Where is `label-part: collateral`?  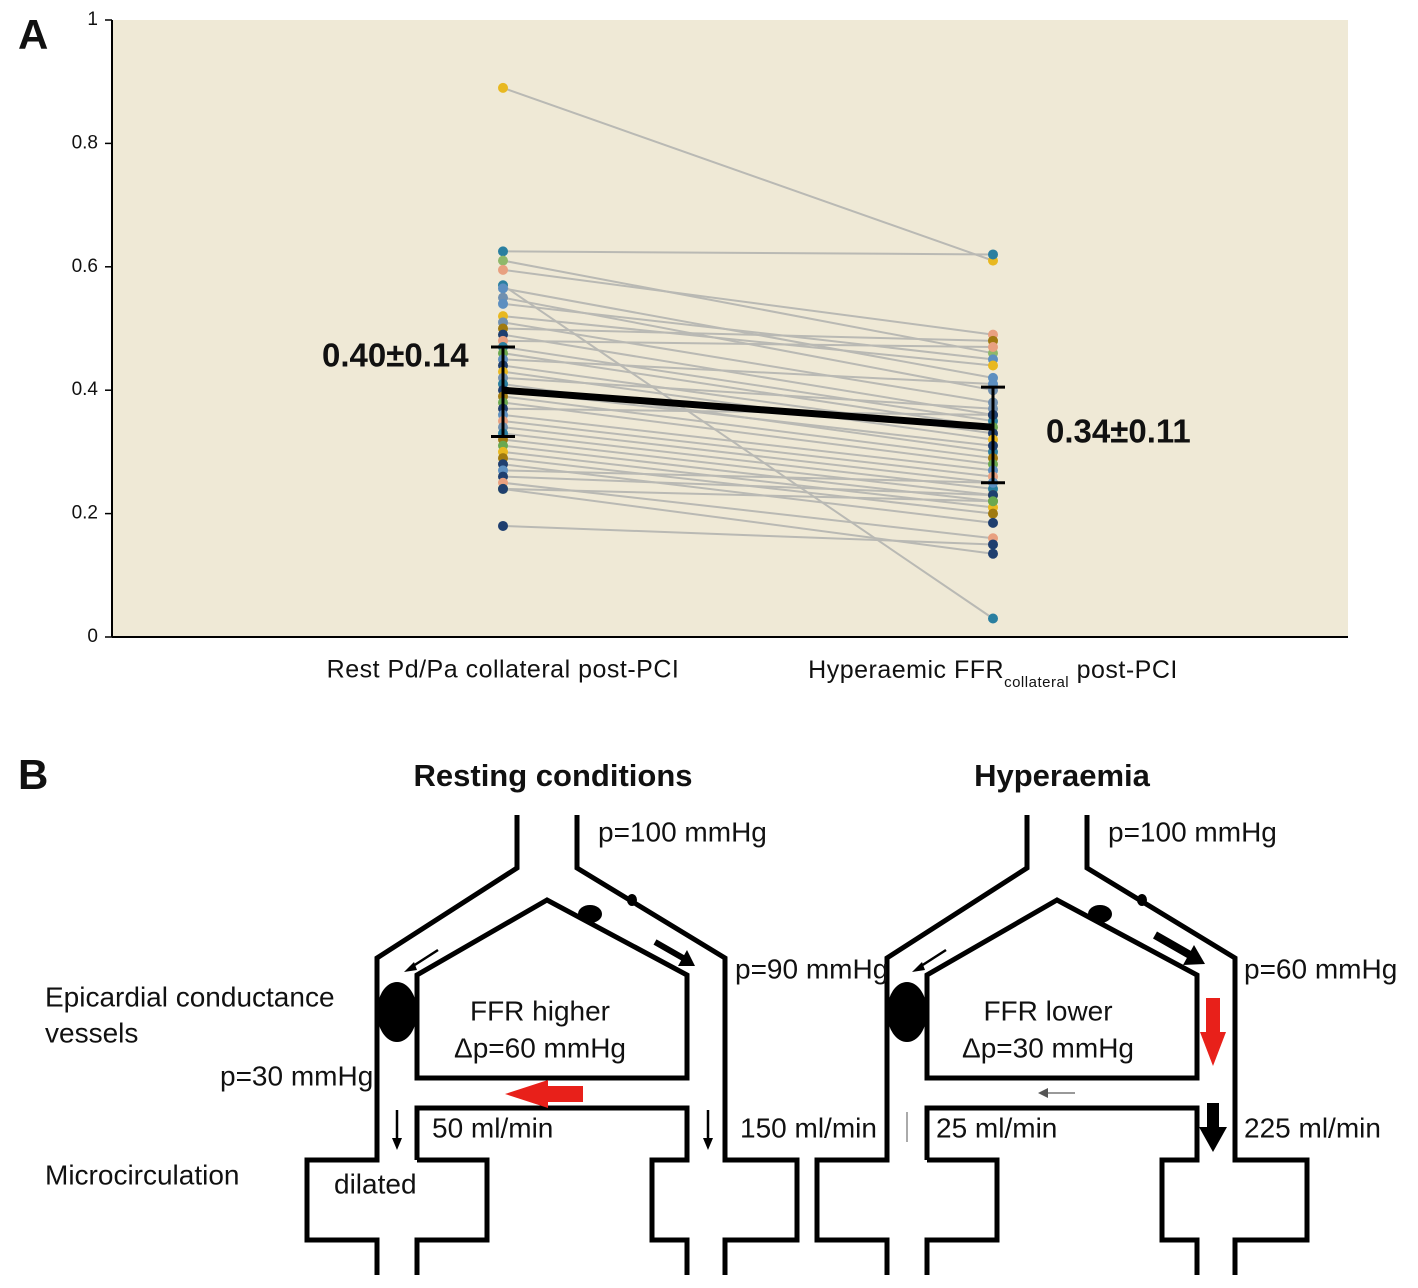 label-part: collateral is located at coordinates (1036, 682).